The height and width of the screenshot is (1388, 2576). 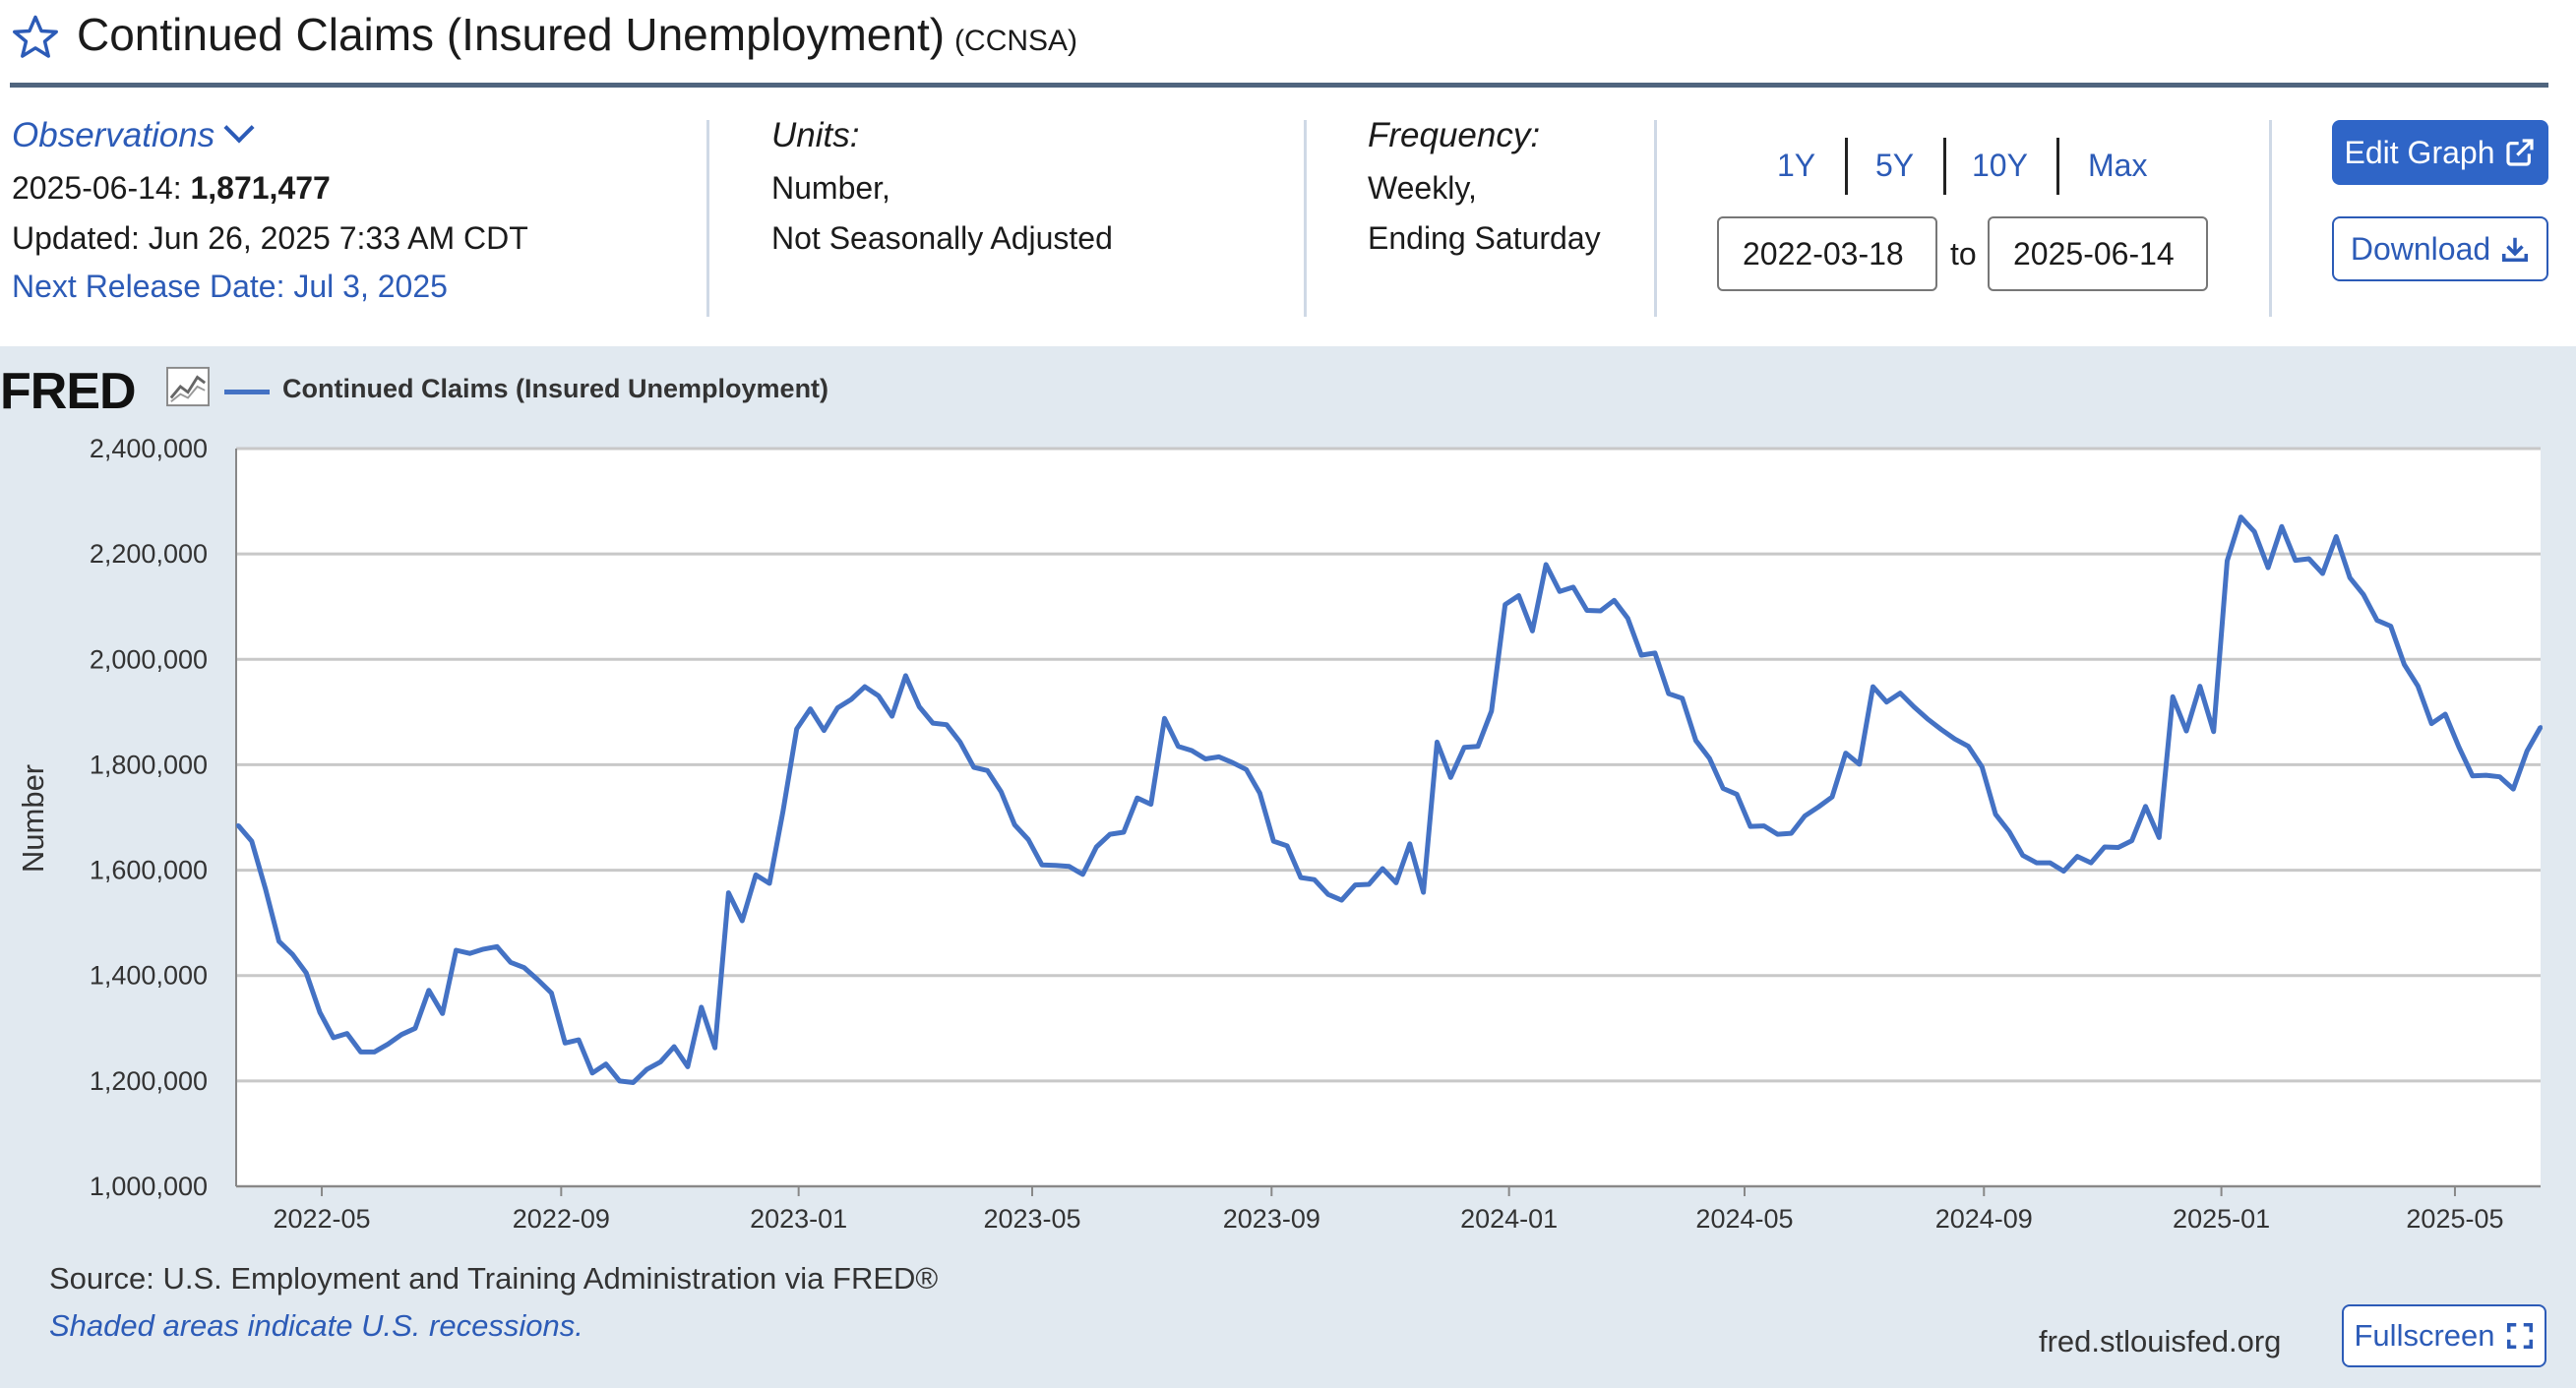 What do you see at coordinates (2270, 218) in the screenshot?
I see `info-divider` at bounding box center [2270, 218].